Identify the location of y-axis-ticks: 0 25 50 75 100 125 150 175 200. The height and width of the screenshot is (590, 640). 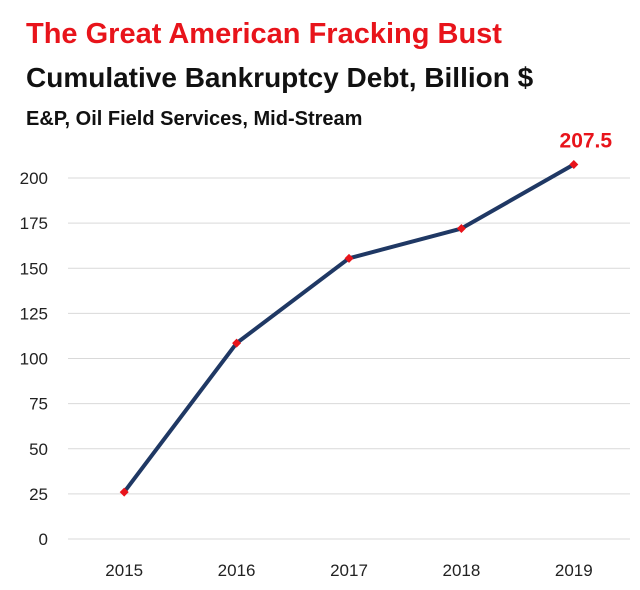
(34, 359).